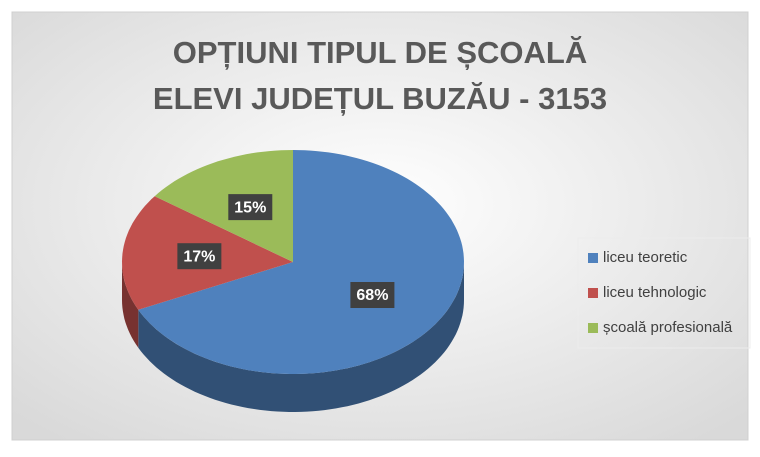 The height and width of the screenshot is (457, 760). I want to click on legend-box, so click(664, 293).